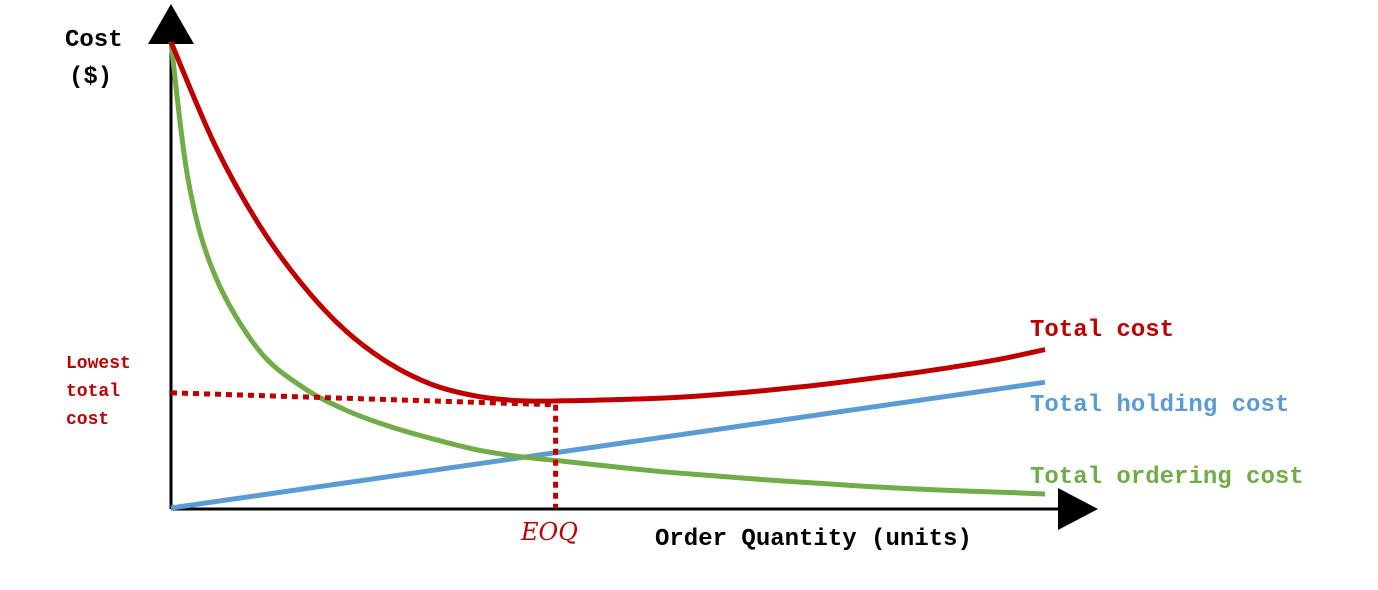 The width and height of the screenshot is (1378, 590). What do you see at coordinates (1159, 405) in the screenshot?
I see `series-label-total-holding-cost: Total holding cost` at bounding box center [1159, 405].